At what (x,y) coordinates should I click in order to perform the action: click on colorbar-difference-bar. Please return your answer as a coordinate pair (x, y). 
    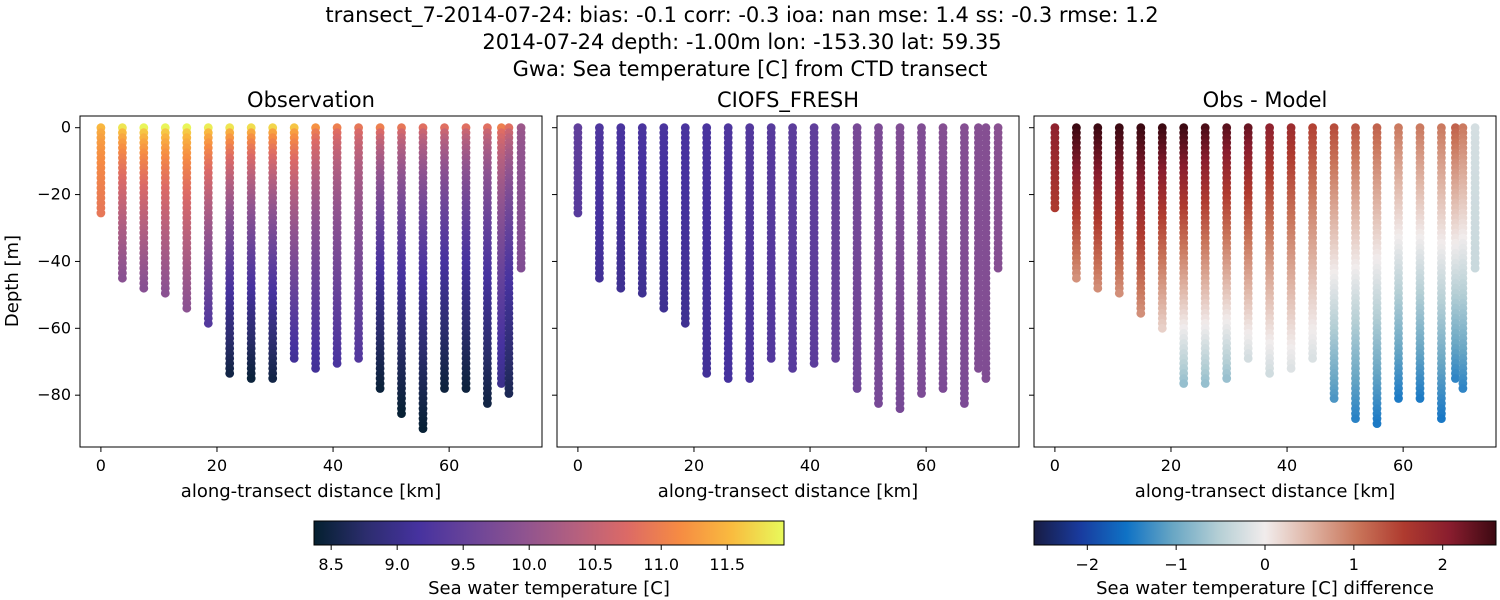
    Looking at the image, I should click on (1265, 533).